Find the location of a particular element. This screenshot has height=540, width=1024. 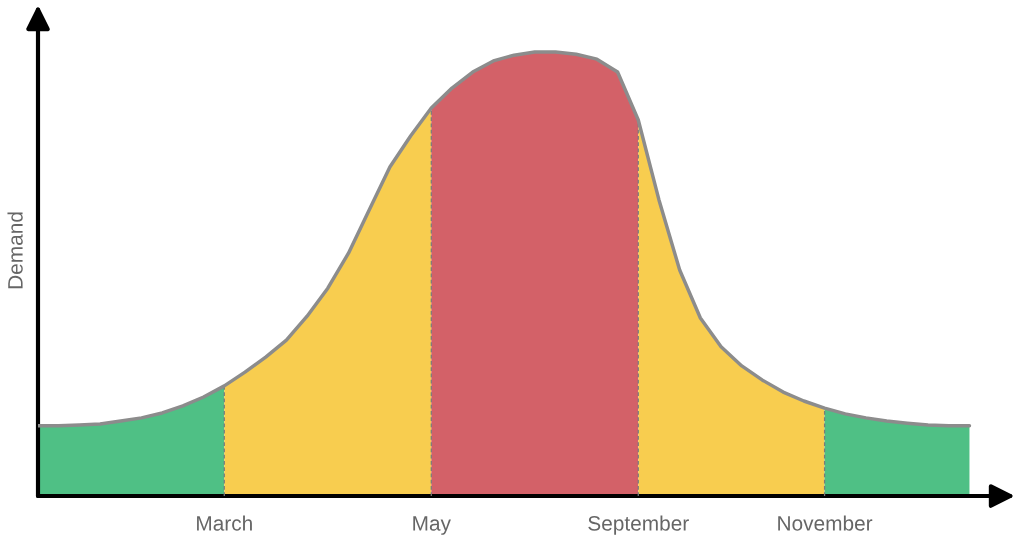

y-axis-title: Demand is located at coordinates (15, 250).